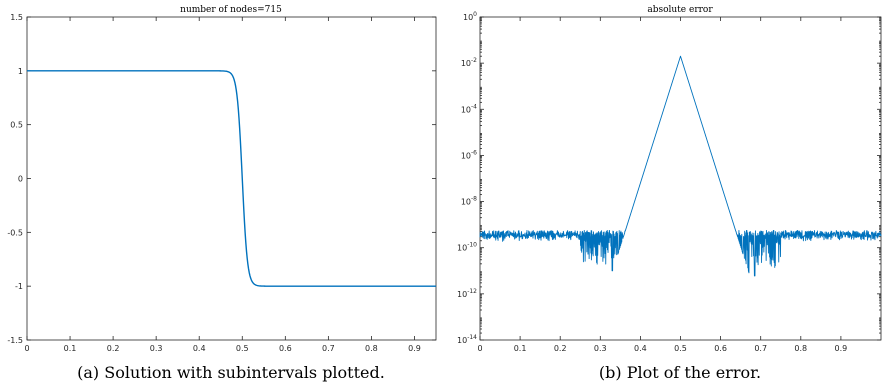 This screenshot has width=883, height=387. Describe the element at coordinates (800, 348) in the screenshot. I see `error-x-tick-label: 0.8` at that location.